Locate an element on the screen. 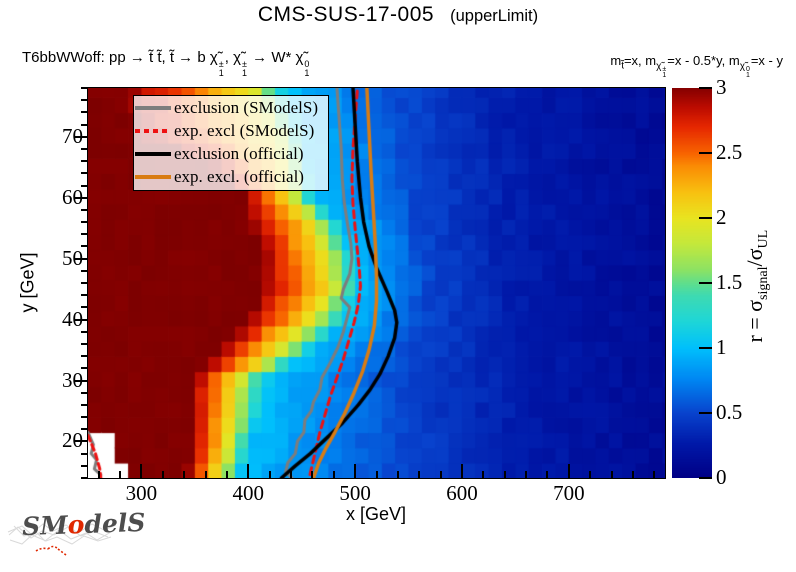 The image size is (796, 572). y-tick-label: 40 is located at coordinates (72, 318).